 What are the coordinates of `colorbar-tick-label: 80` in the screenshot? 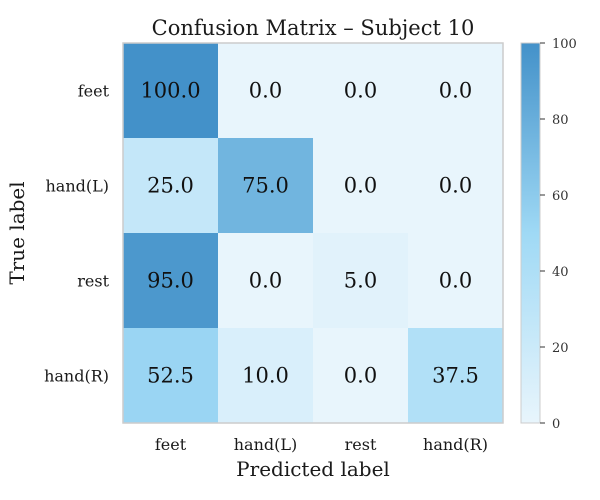 It's located at (560, 120).